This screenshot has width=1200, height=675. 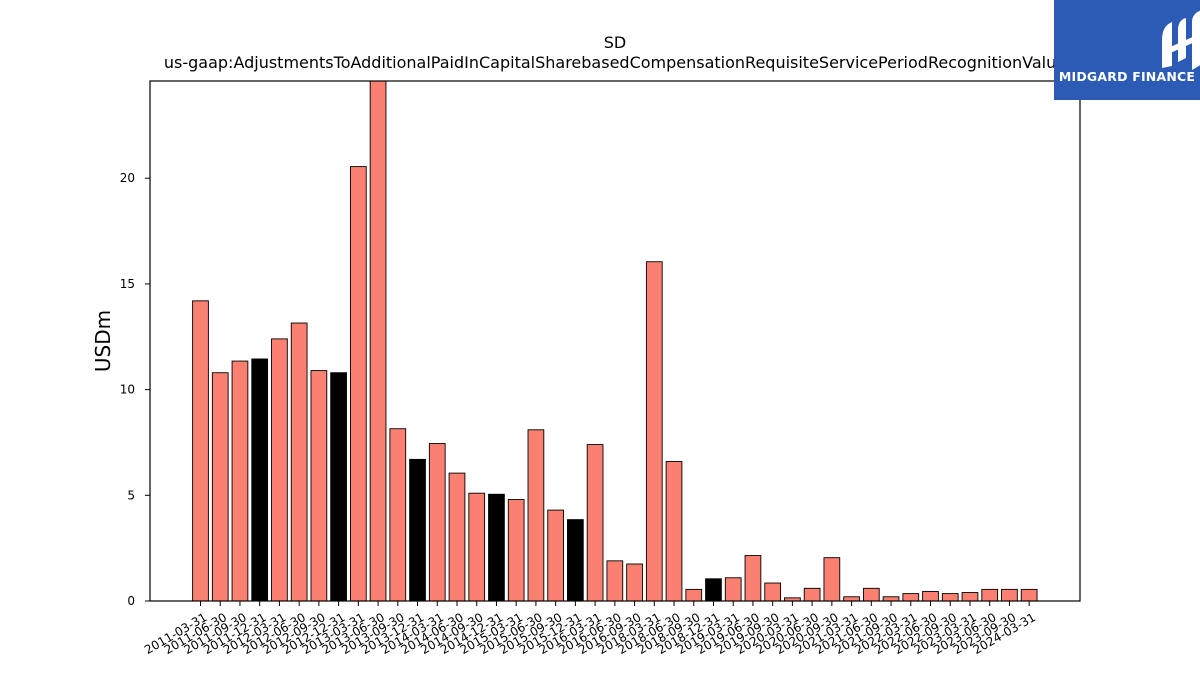 I want to click on logo-text: MIDGARD FINANCE, so click(x=1127, y=76).